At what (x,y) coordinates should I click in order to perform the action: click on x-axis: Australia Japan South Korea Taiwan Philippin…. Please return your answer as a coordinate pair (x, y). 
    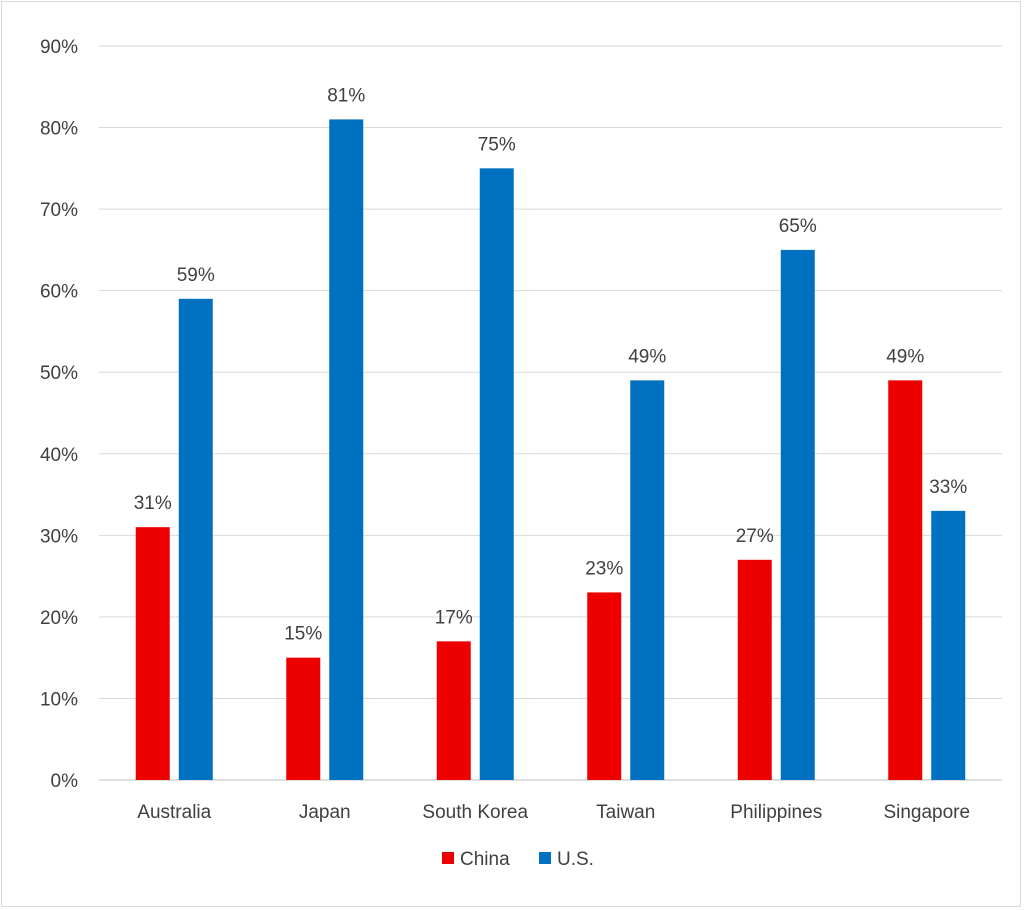
    Looking at the image, I should click on (553, 812).